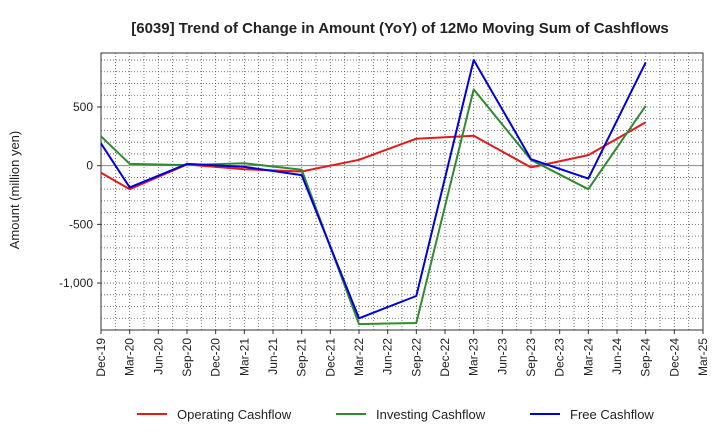 The image size is (720, 440). Describe the element at coordinates (273, 356) in the screenshot. I see `x-tick-label: Jun-21` at that location.